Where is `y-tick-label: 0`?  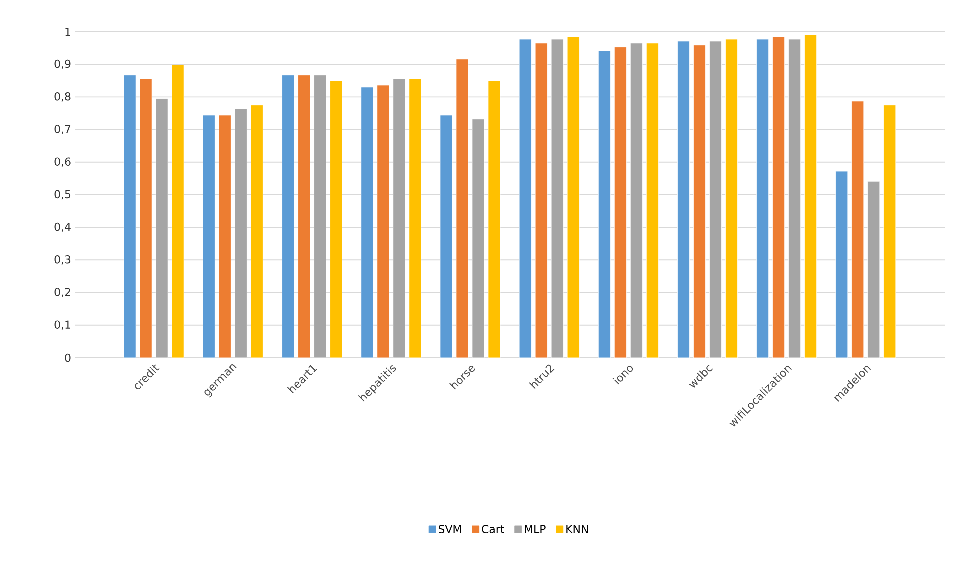
y-tick-label: 0 is located at coordinates (68, 358).